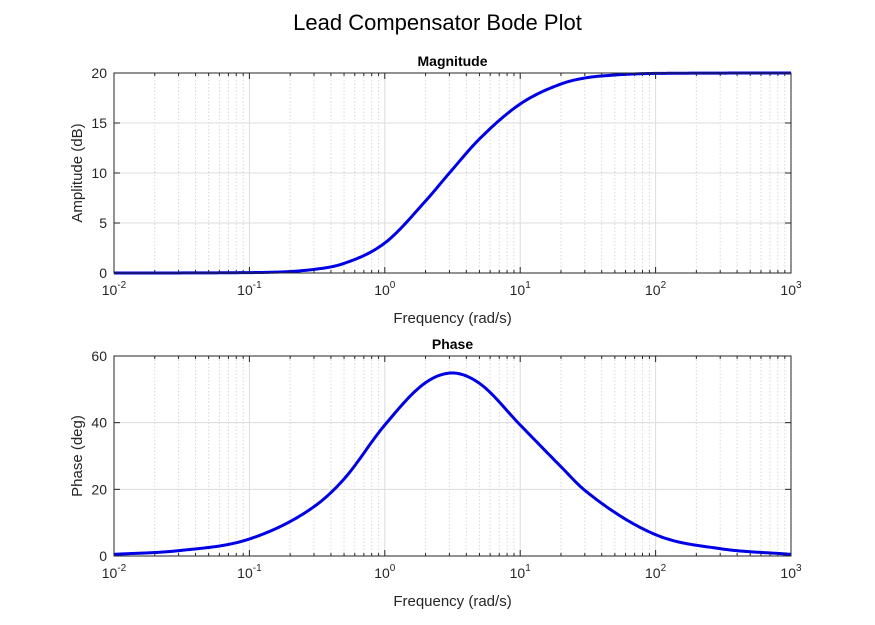 The image size is (875, 625). Describe the element at coordinates (249, 572) in the screenshot. I see `phase-x-tick-label: 10⁻¹` at that location.